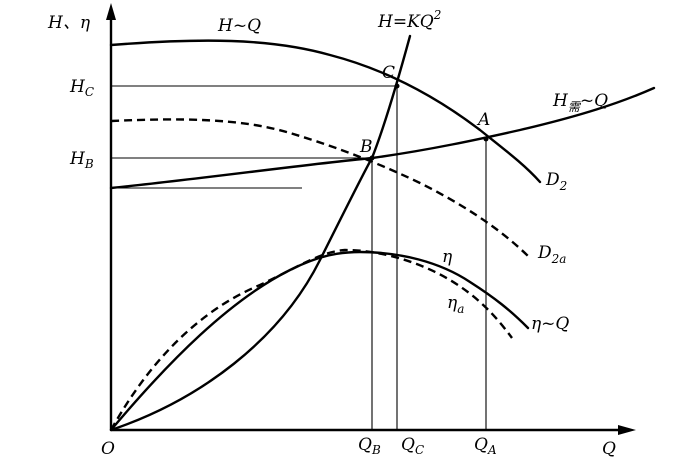  I want to click on x-axis-label: Q, so click(609, 449).